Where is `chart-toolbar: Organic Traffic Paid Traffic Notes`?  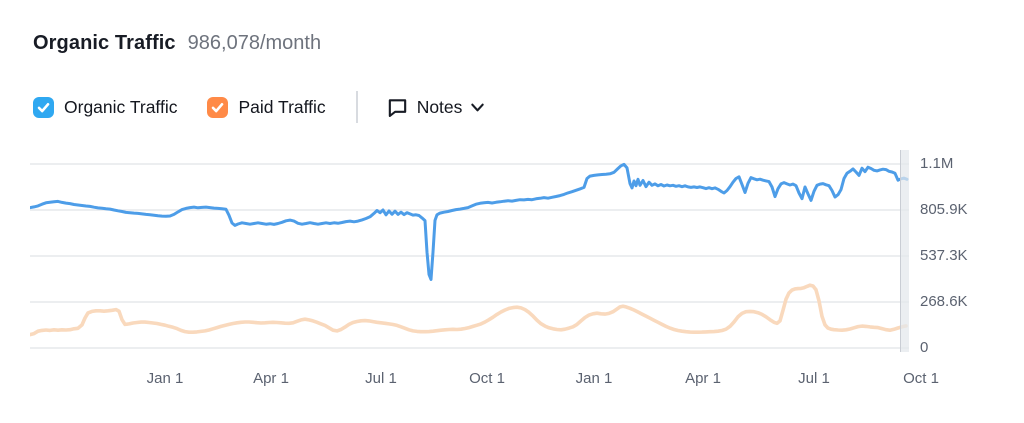
chart-toolbar: Organic Traffic Paid Traffic Notes is located at coordinates (259, 107).